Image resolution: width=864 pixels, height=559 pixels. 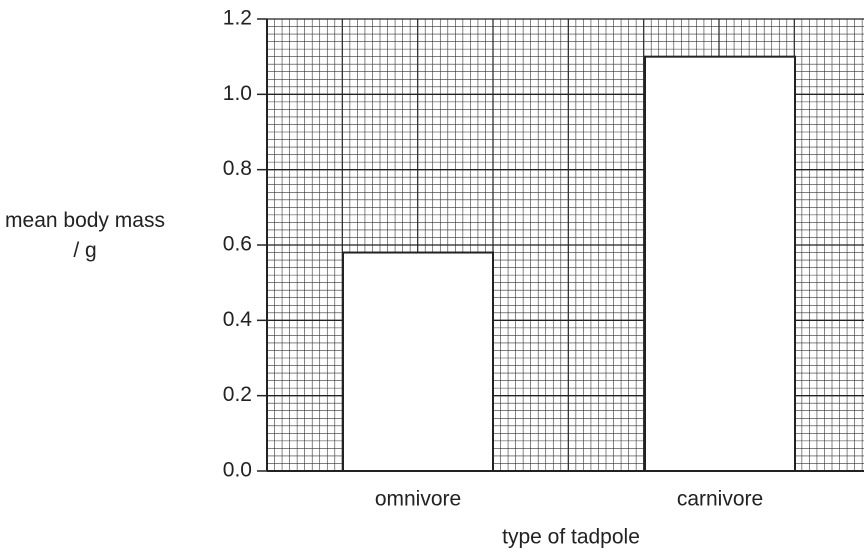 What do you see at coordinates (237, 394) in the screenshot?
I see `y-tick-label: 0.2` at bounding box center [237, 394].